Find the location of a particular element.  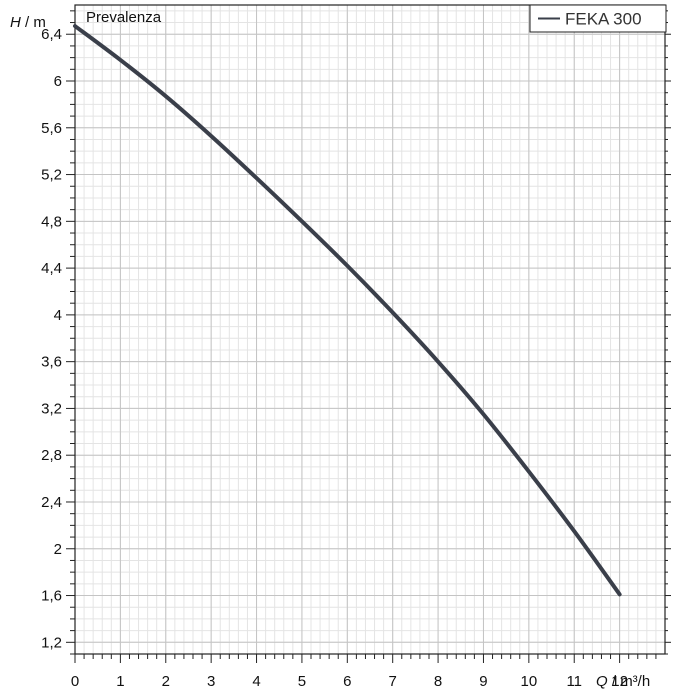

x-tick-label: 7 is located at coordinates (393, 681).